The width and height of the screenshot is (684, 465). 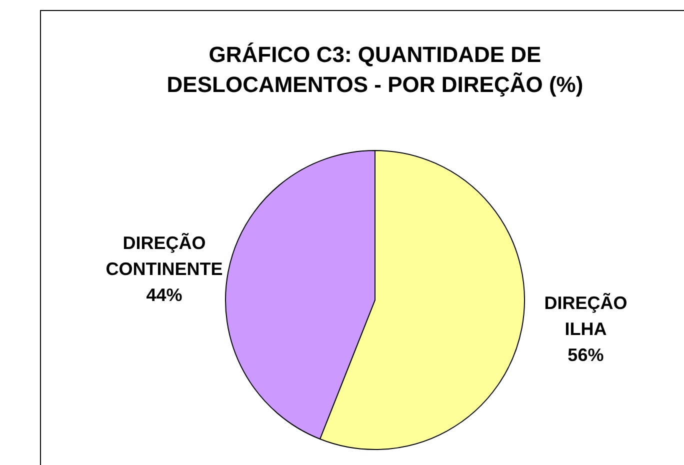 I want to click on slice-label: DIREÇÃO ILHA, so click(x=586, y=315).